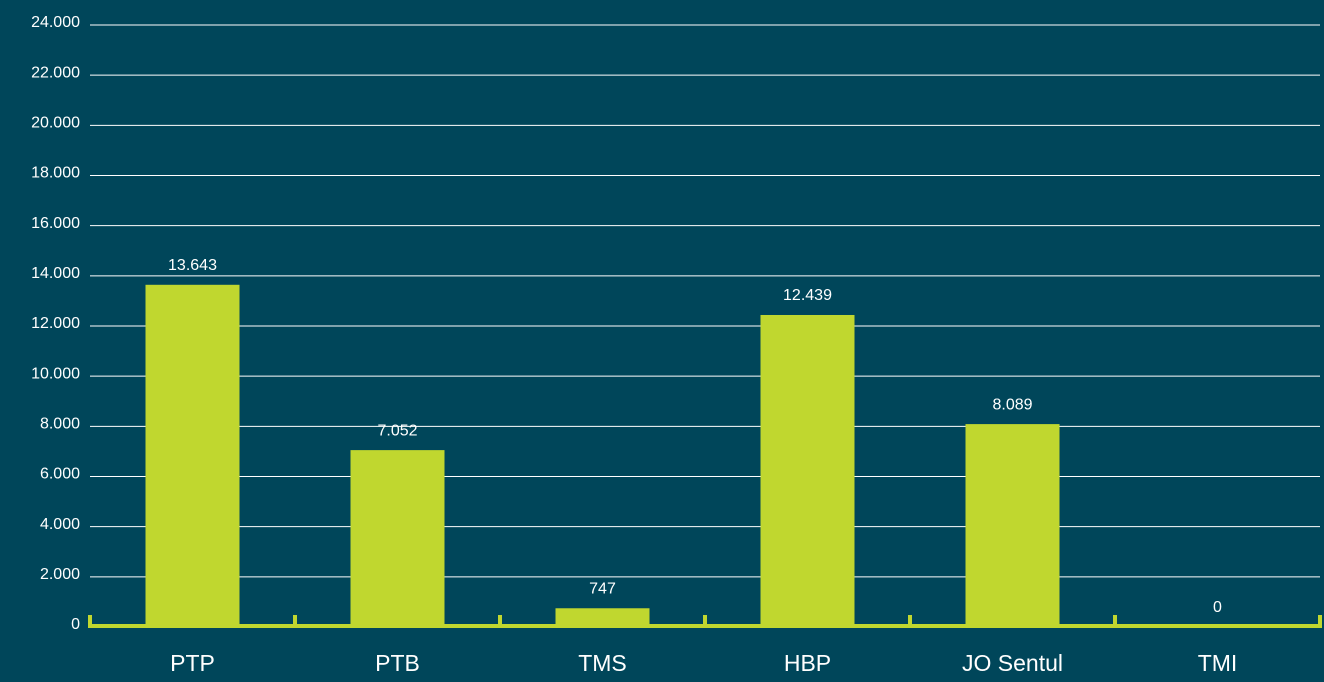  I want to click on x-tick-label: JO Sentul, so click(1012, 663).